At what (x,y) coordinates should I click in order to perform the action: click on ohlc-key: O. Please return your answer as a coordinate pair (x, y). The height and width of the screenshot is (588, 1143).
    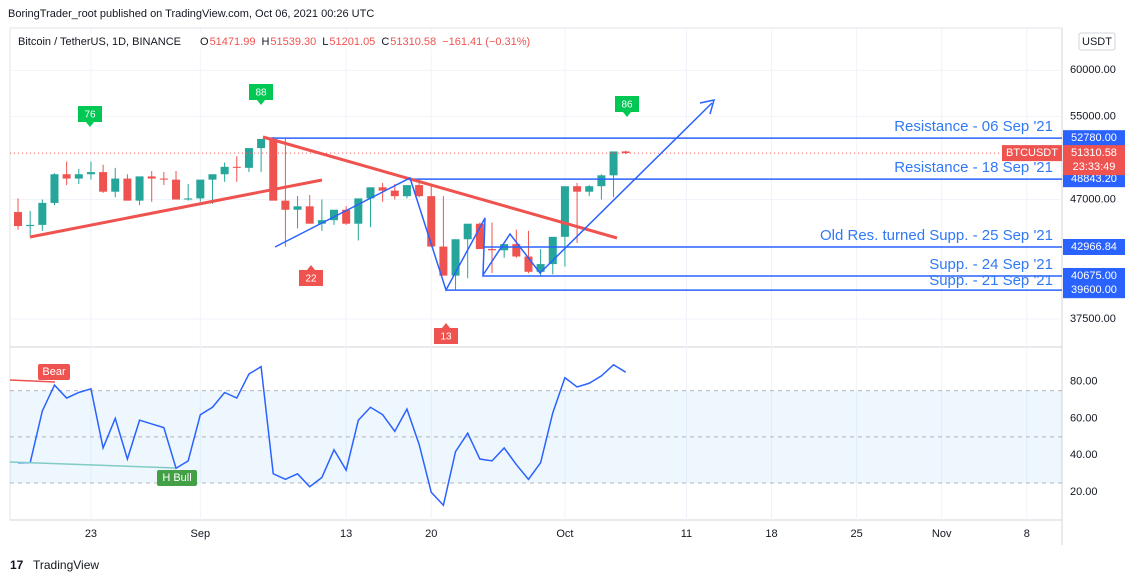
    Looking at the image, I should click on (204, 42).